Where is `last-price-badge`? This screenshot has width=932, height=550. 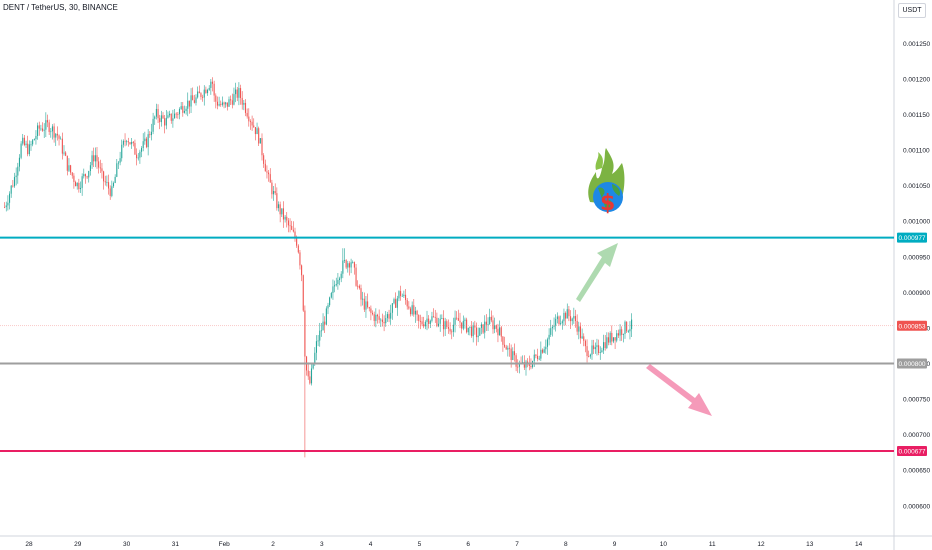 last-price-badge is located at coordinates (912, 325).